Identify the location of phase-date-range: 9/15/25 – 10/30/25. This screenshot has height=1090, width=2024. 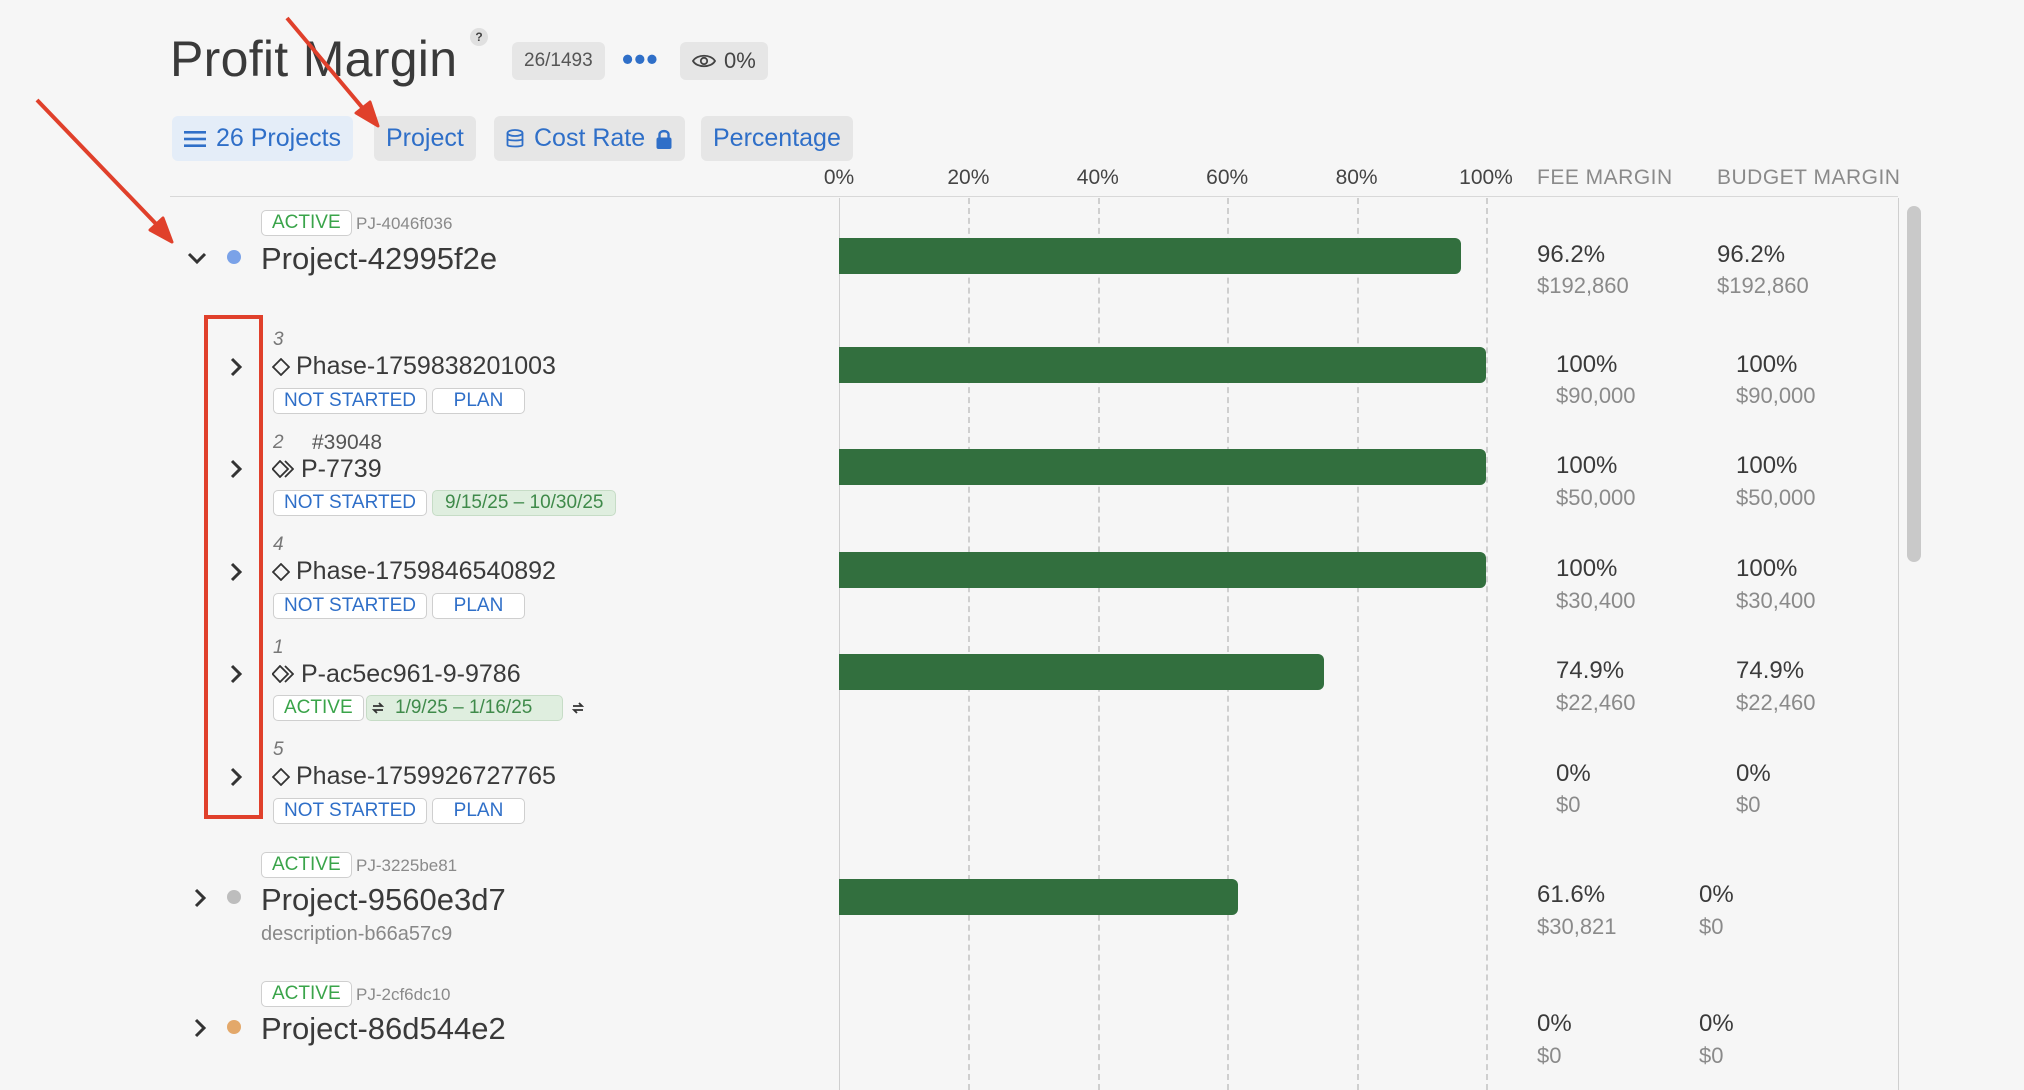
(524, 503).